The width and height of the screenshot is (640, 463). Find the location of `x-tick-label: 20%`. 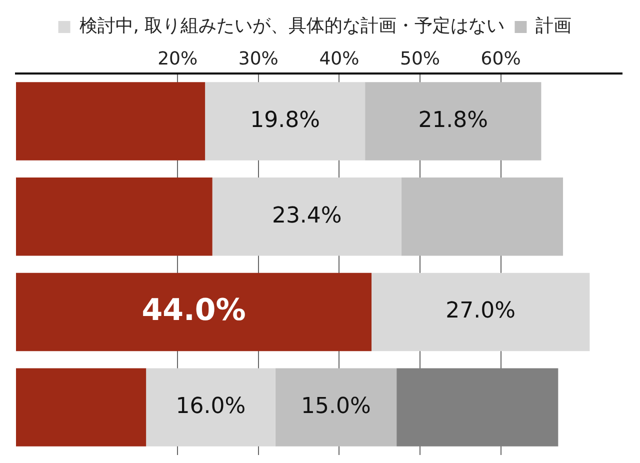

x-tick-label: 20% is located at coordinates (178, 59).